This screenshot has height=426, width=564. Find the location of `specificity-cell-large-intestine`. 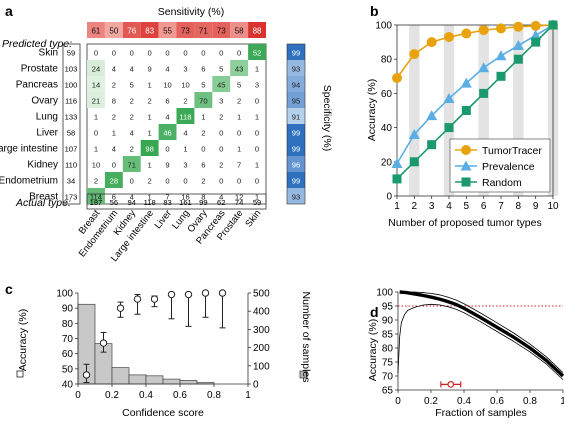

specificity-cell-large-intestine is located at coordinates (296, 148).